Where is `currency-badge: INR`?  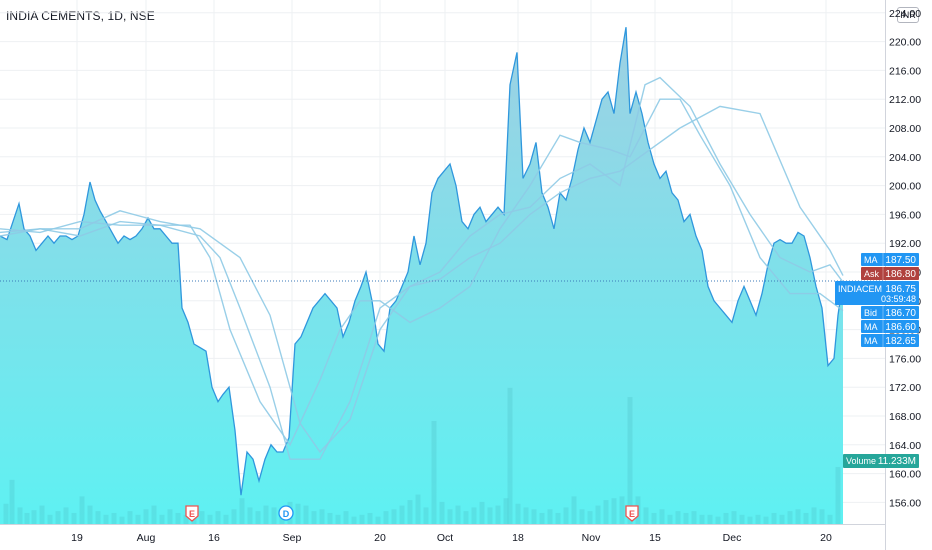 currency-badge: INR is located at coordinates (908, 15).